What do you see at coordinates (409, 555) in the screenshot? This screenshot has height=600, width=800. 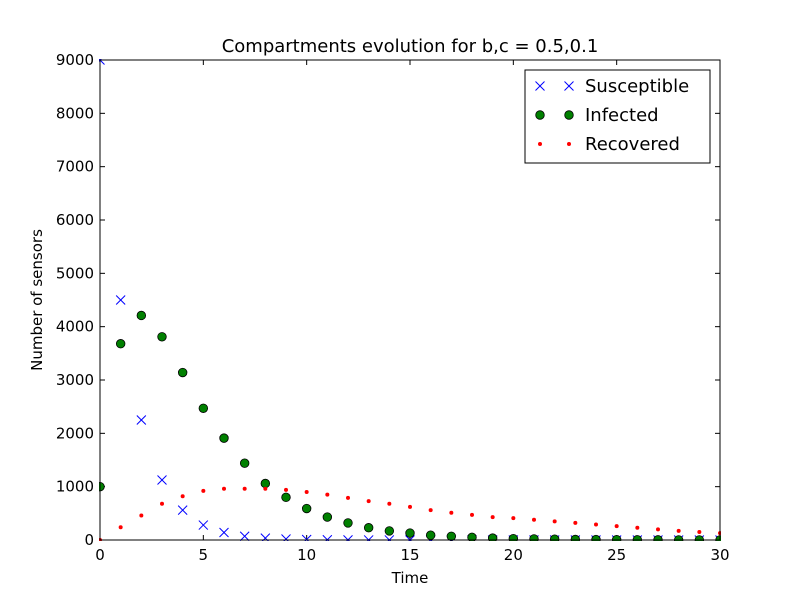 I see `x-tick-label: 15` at bounding box center [409, 555].